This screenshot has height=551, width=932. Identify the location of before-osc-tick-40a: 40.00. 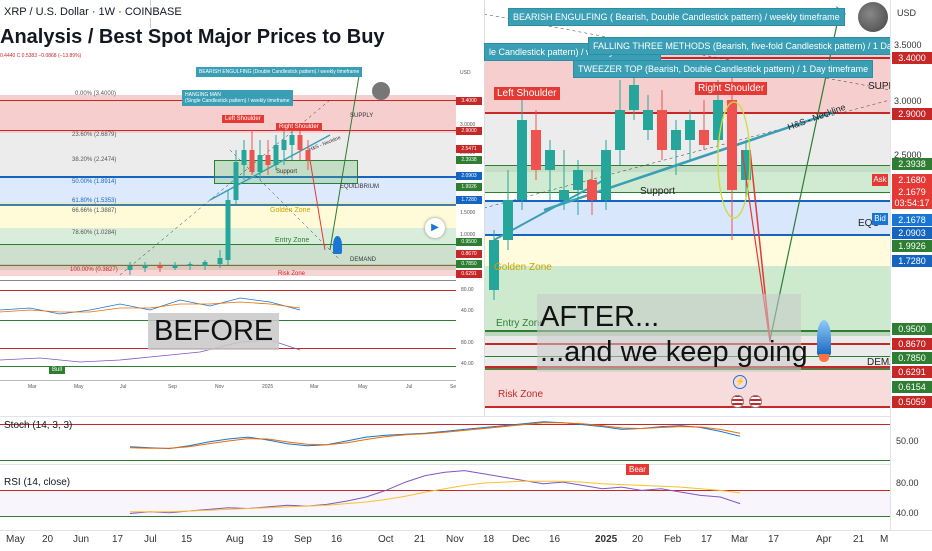
(467, 311).